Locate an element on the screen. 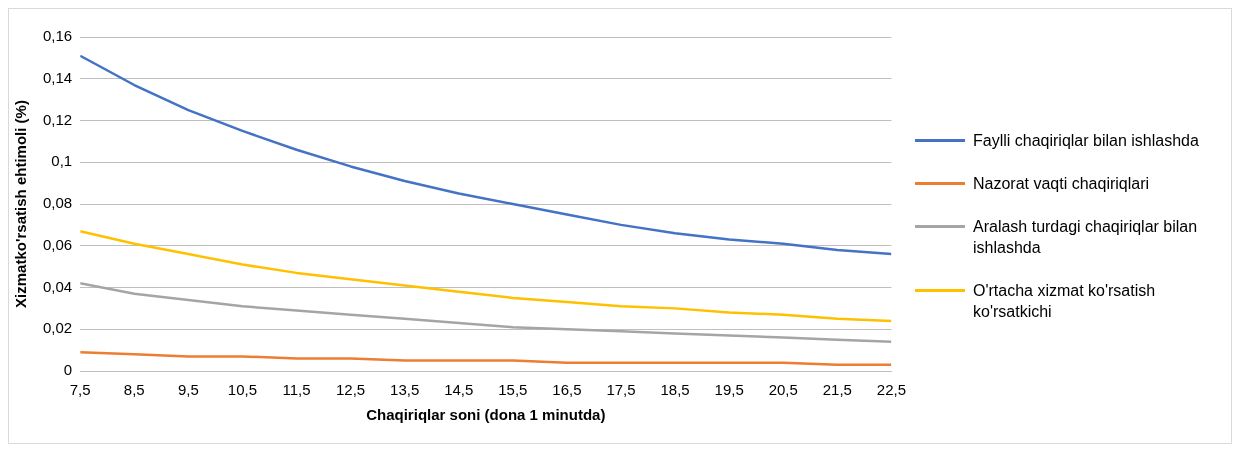  x-tick-label: 11,5 is located at coordinates (296, 390).